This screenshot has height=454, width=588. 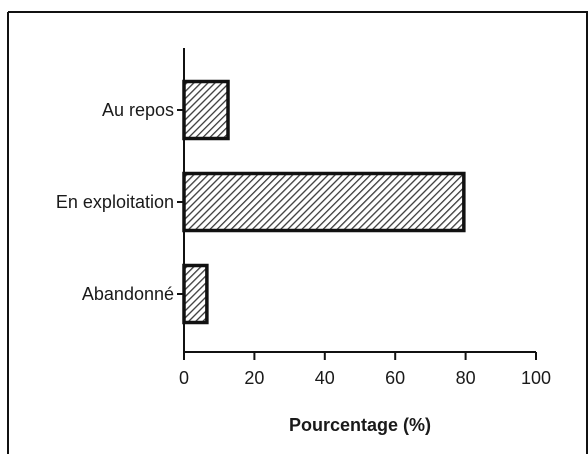 I want to click on y-ticks-group: Au repos En exploitation Abandonné, so click(x=120, y=202).